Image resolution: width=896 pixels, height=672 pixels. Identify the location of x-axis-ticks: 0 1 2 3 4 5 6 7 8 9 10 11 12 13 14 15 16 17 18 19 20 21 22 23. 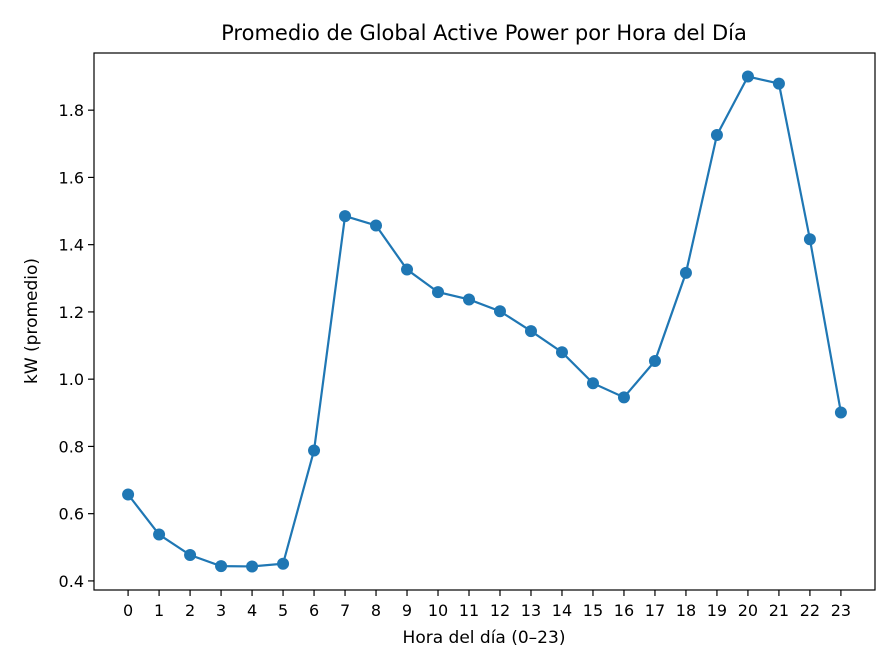
(487, 605).